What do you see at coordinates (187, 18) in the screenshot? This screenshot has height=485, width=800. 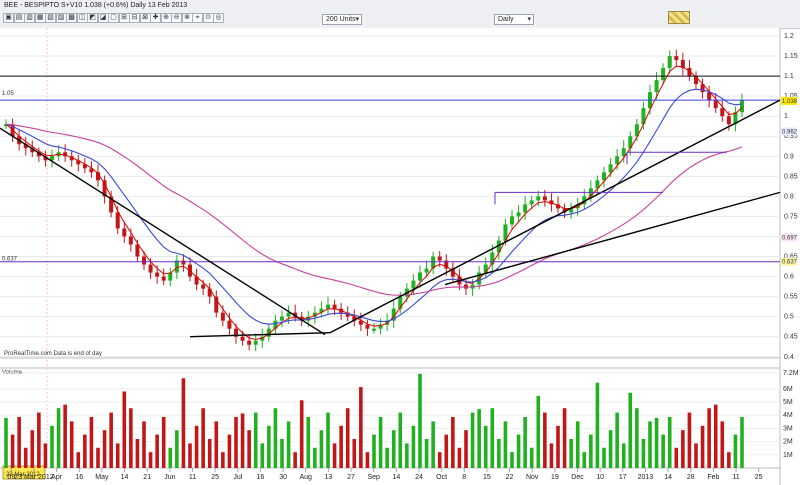 I see `toolbar-button-18: ⊗` at bounding box center [187, 18].